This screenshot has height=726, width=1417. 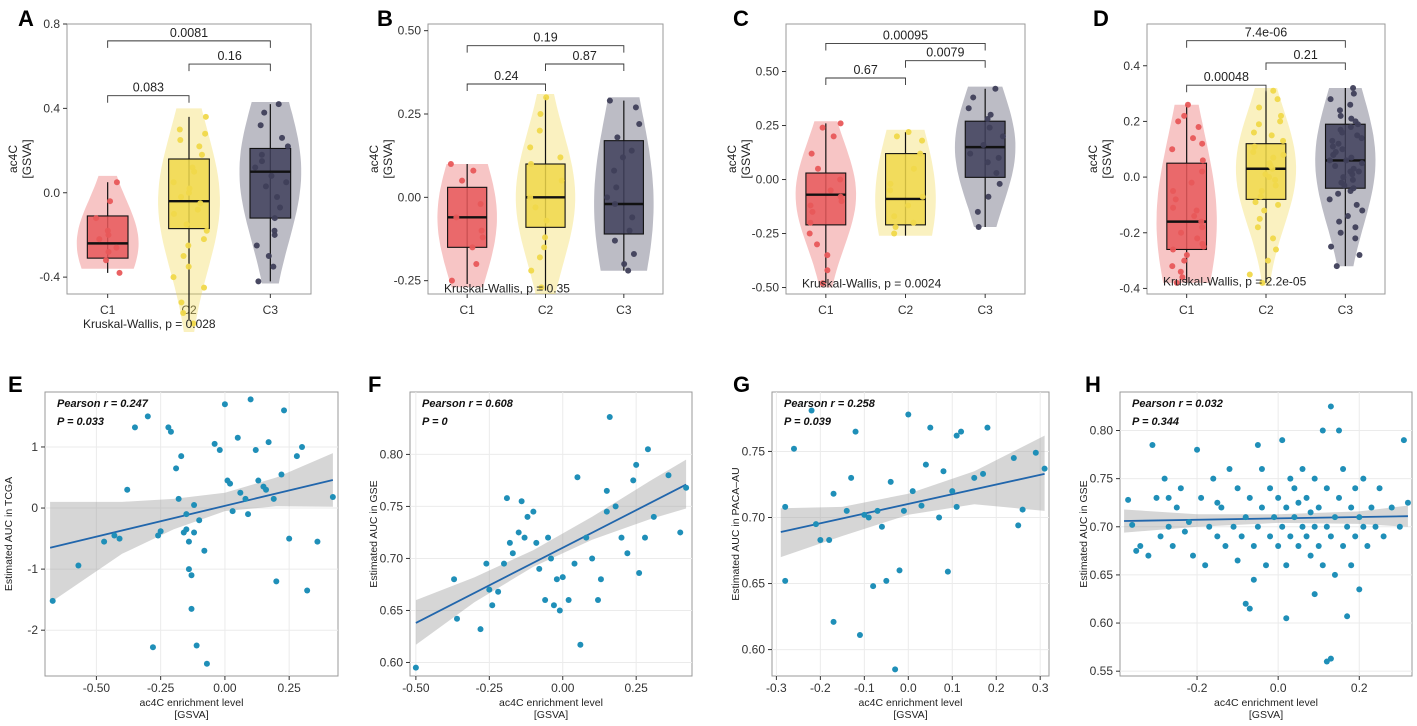 What do you see at coordinates (385, 18) in the screenshot?
I see `panel-label: B` at bounding box center [385, 18].